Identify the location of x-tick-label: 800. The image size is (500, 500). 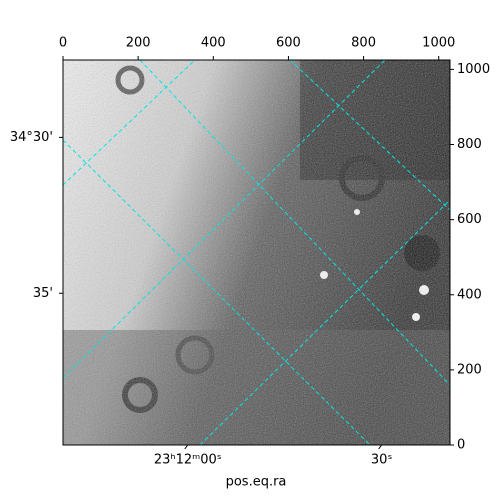
(363, 43).